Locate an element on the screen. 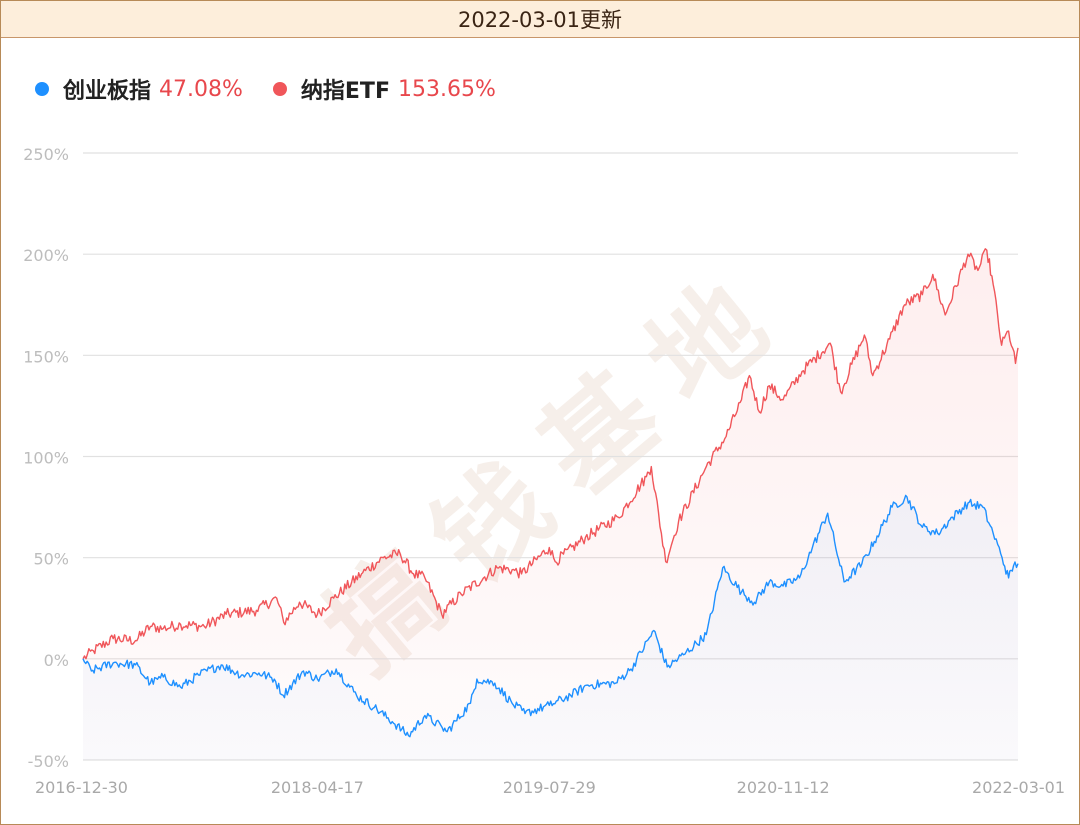 The image size is (1080, 825). legend-item-chinext: 创业板指 47.08% is located at coordinates (139, 89).